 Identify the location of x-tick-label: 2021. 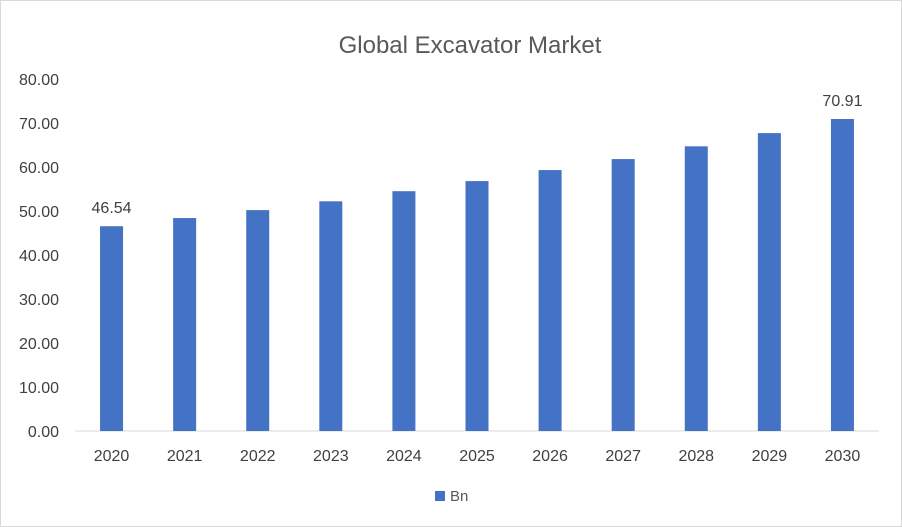
(185, 456).